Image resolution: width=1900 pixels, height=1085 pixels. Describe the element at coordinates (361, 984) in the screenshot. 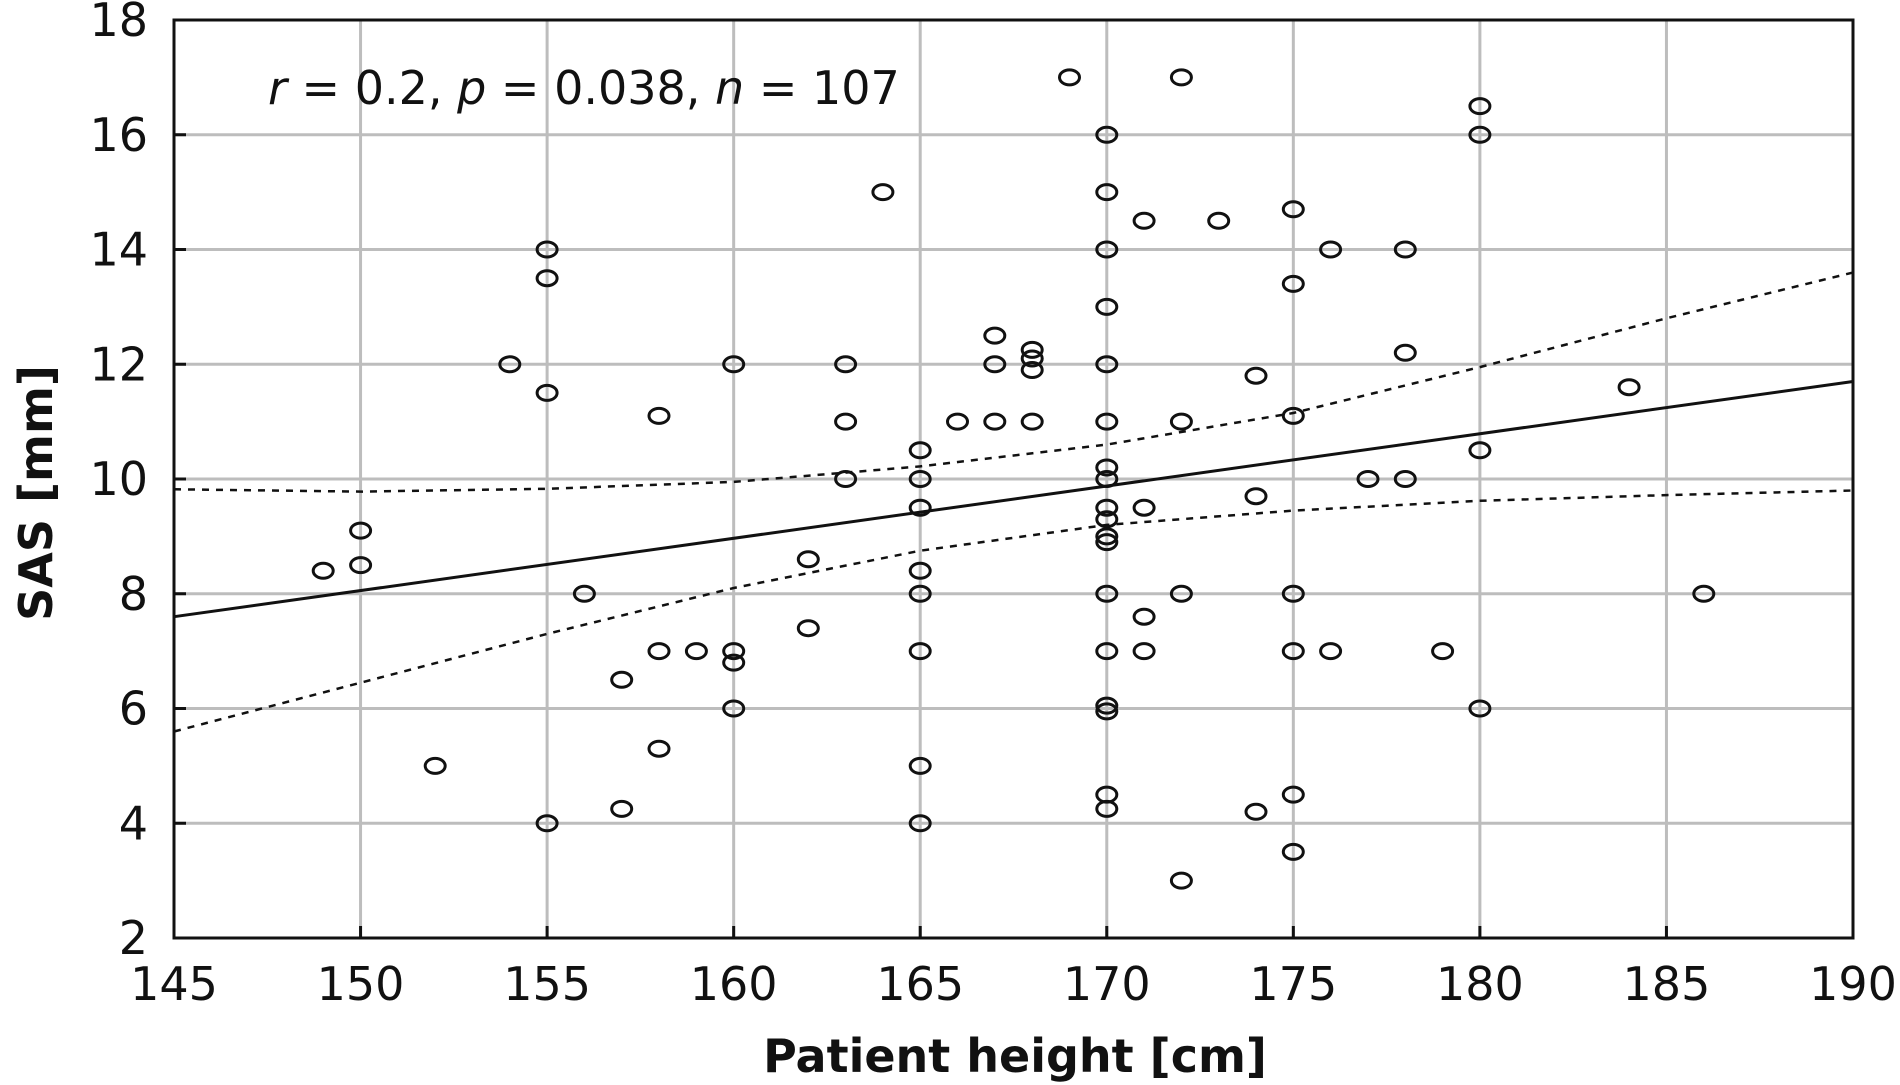

I see `x-tick-label: 150` at that location.